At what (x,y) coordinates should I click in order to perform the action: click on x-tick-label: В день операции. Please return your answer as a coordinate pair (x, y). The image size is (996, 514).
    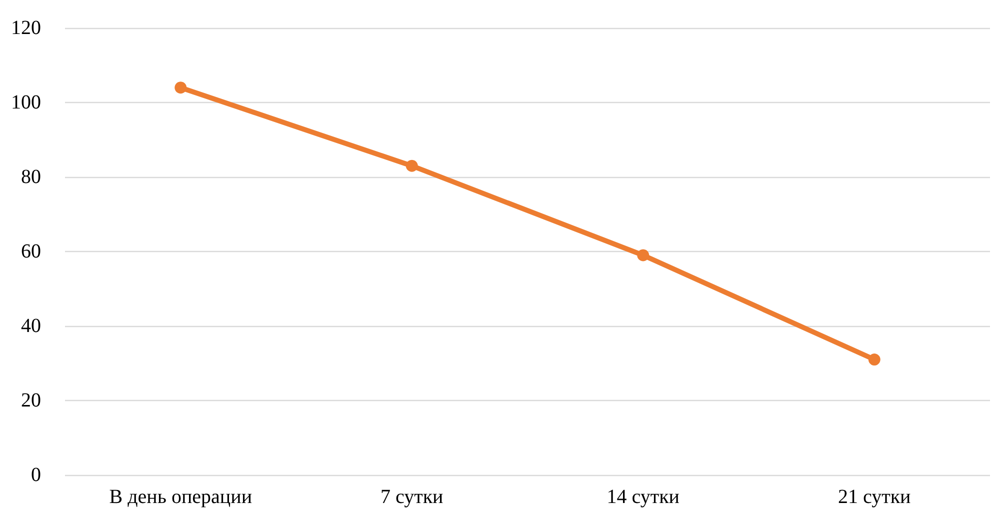
    Looking at the image, I should click on (180, 497).